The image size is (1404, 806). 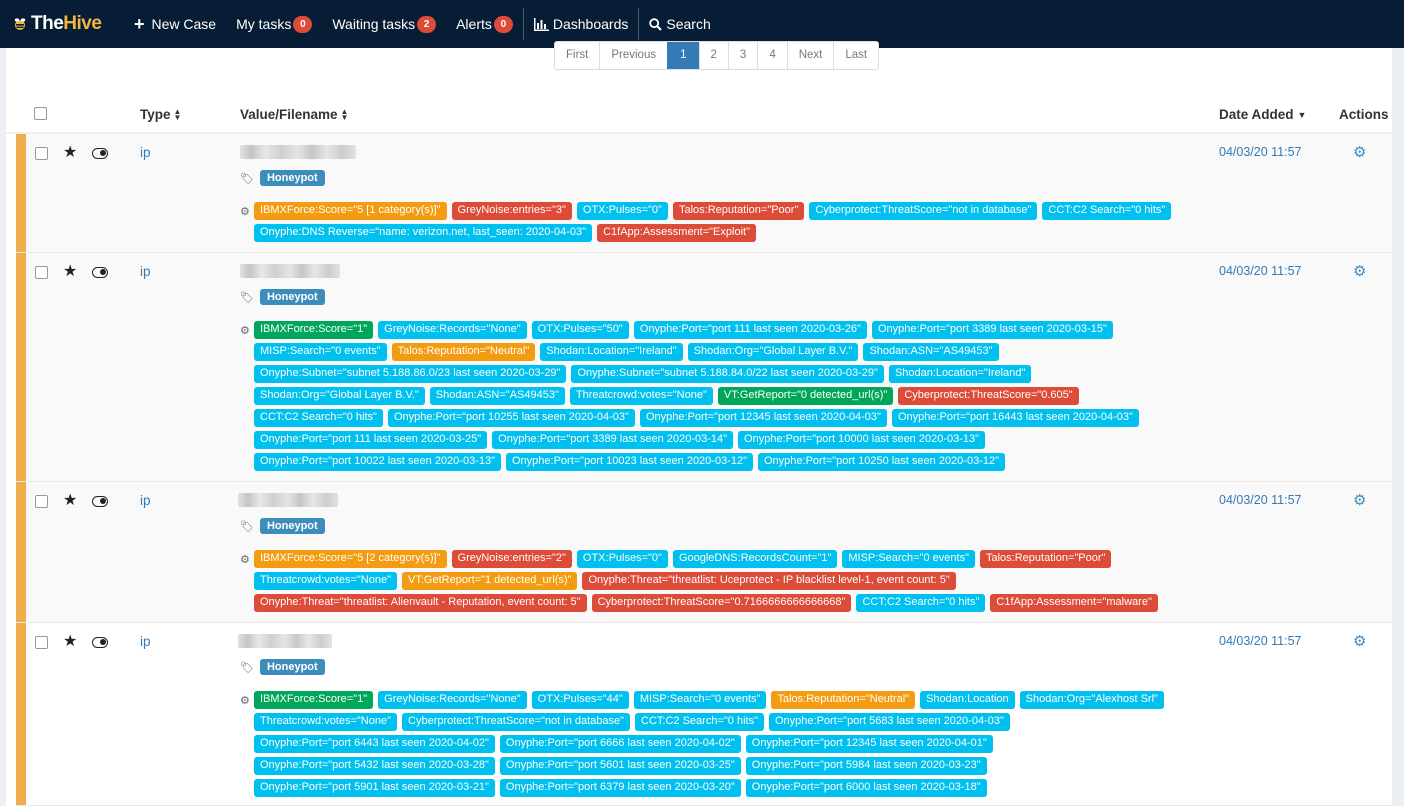 What do you see at coordinates (484, 24) in the screenshot?
I see `alerts-link: Alerts 0` at bounding box center [484, 24].